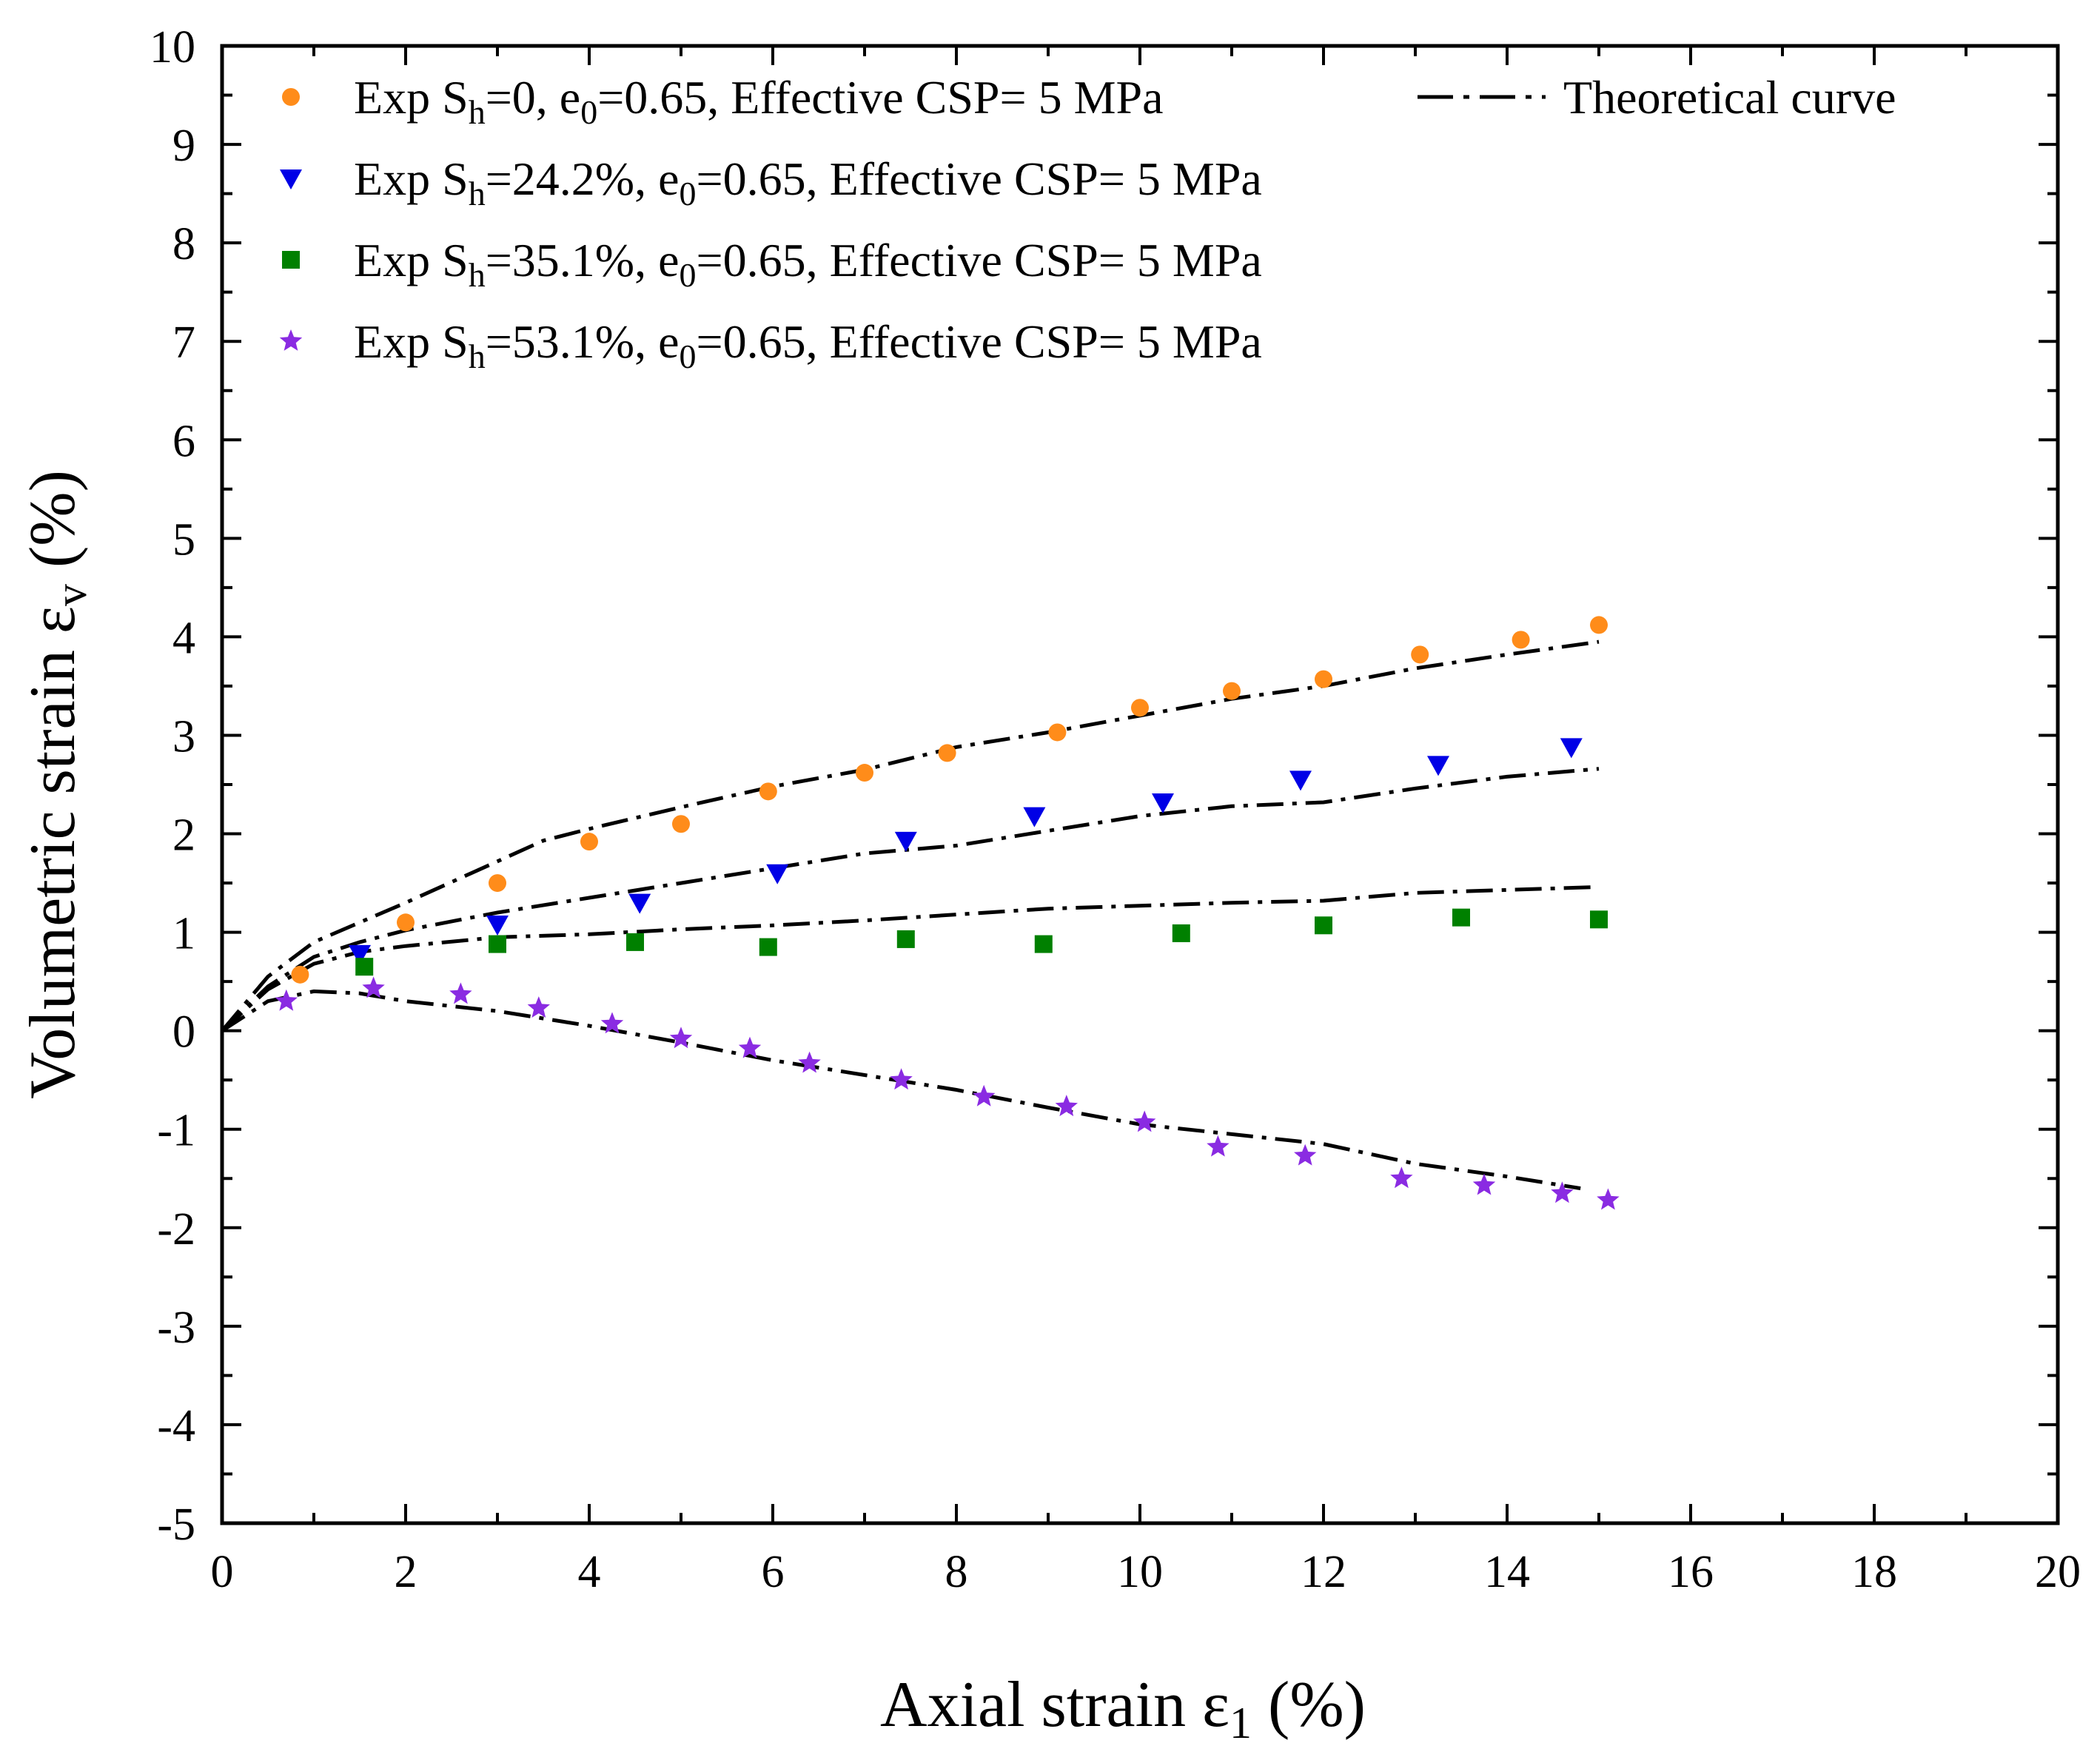 The image size is (2100, 1763). Describe the element at coordinates (172, 47) in the screenshot. I see `y-tick-label: 10` at that location.